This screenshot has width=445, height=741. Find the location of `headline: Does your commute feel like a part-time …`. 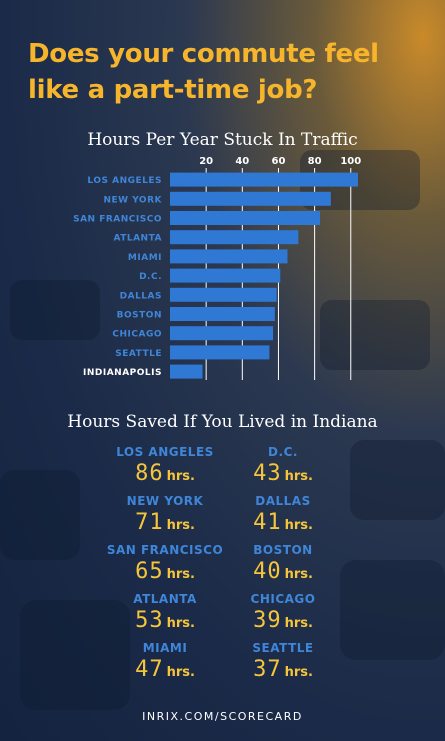

headline: Does your commute feel like a part-time … is located at coordinates (203, 72).